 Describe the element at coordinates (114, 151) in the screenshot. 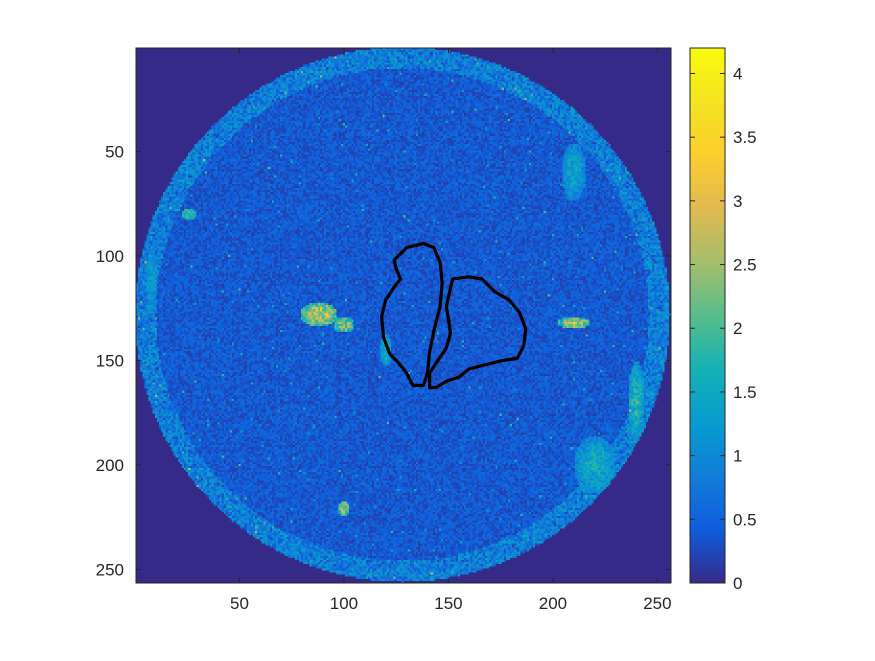

I see `y-tick-label: 50` at that location.